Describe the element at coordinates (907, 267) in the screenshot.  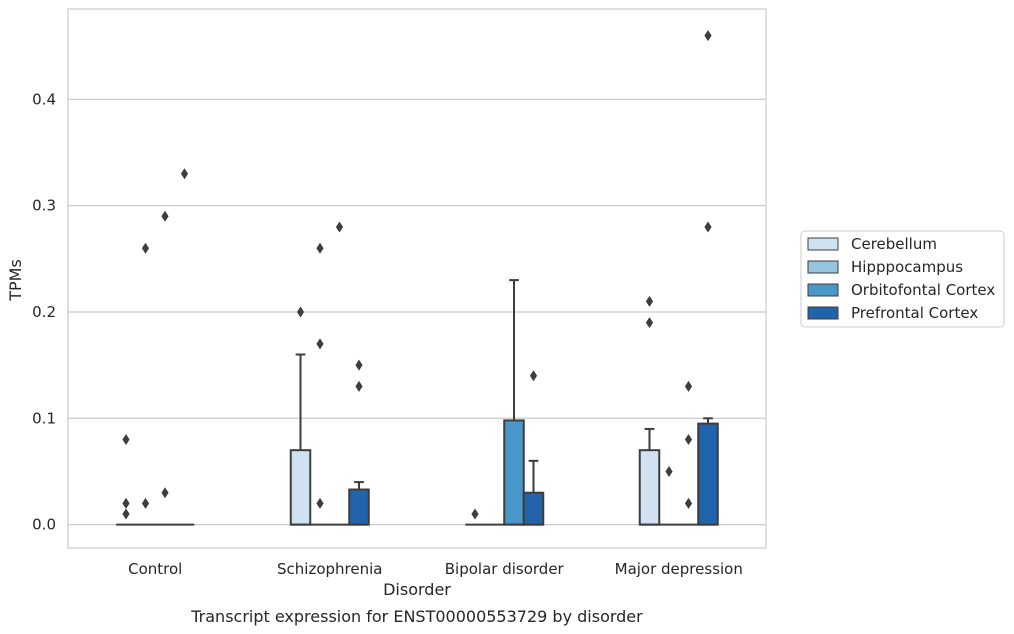
I see `legend-label: Hipppocampus` at that location.